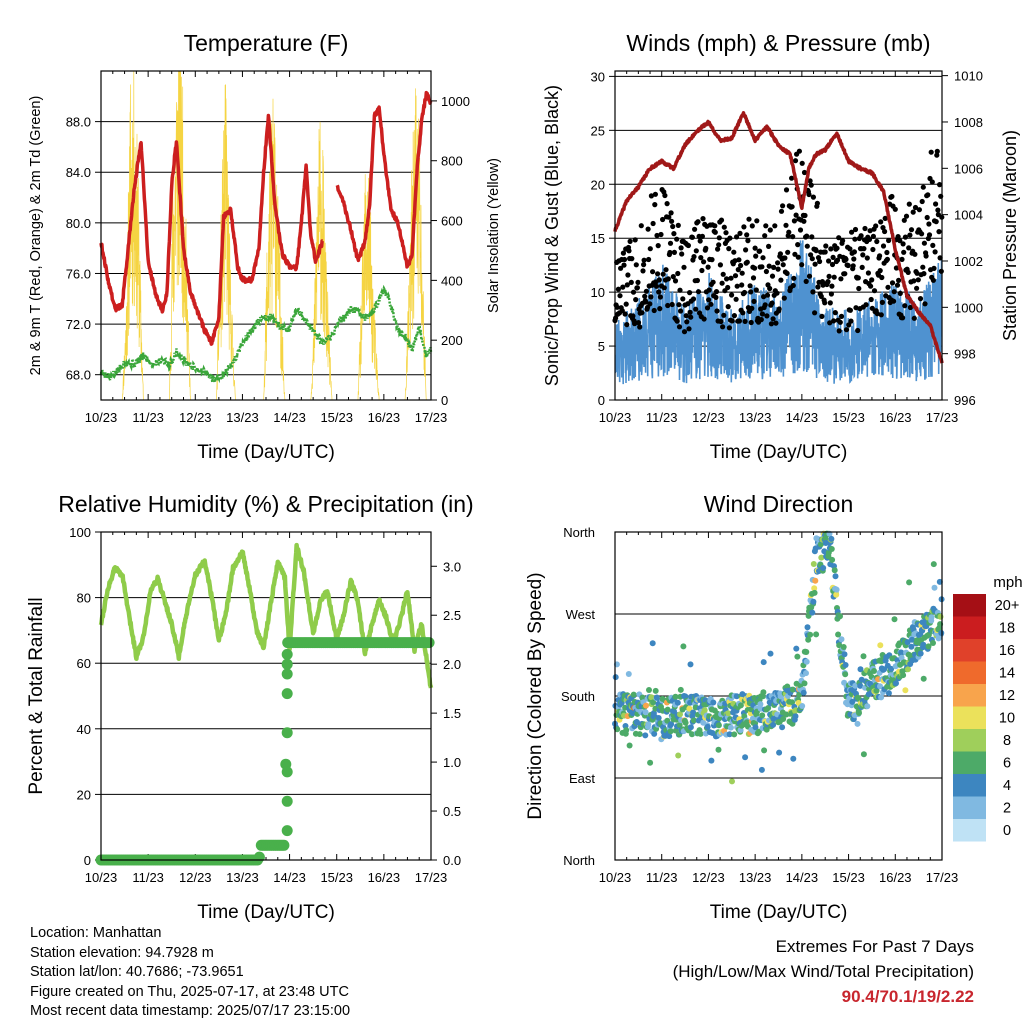 The width and height of the screenshot is (1024, 1024). Describe the element at coordinates (778, 657) in the screenshot. I see `series-wind-direction-points` at that location.